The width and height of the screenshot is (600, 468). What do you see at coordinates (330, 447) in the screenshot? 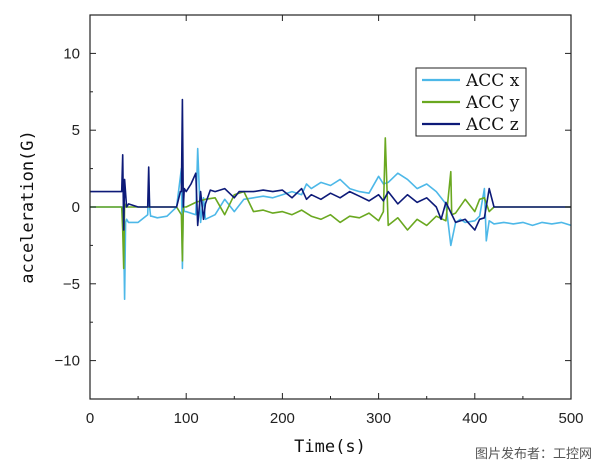
I see `x-axis-title: Time(s)` at bounding box center [330, 447].